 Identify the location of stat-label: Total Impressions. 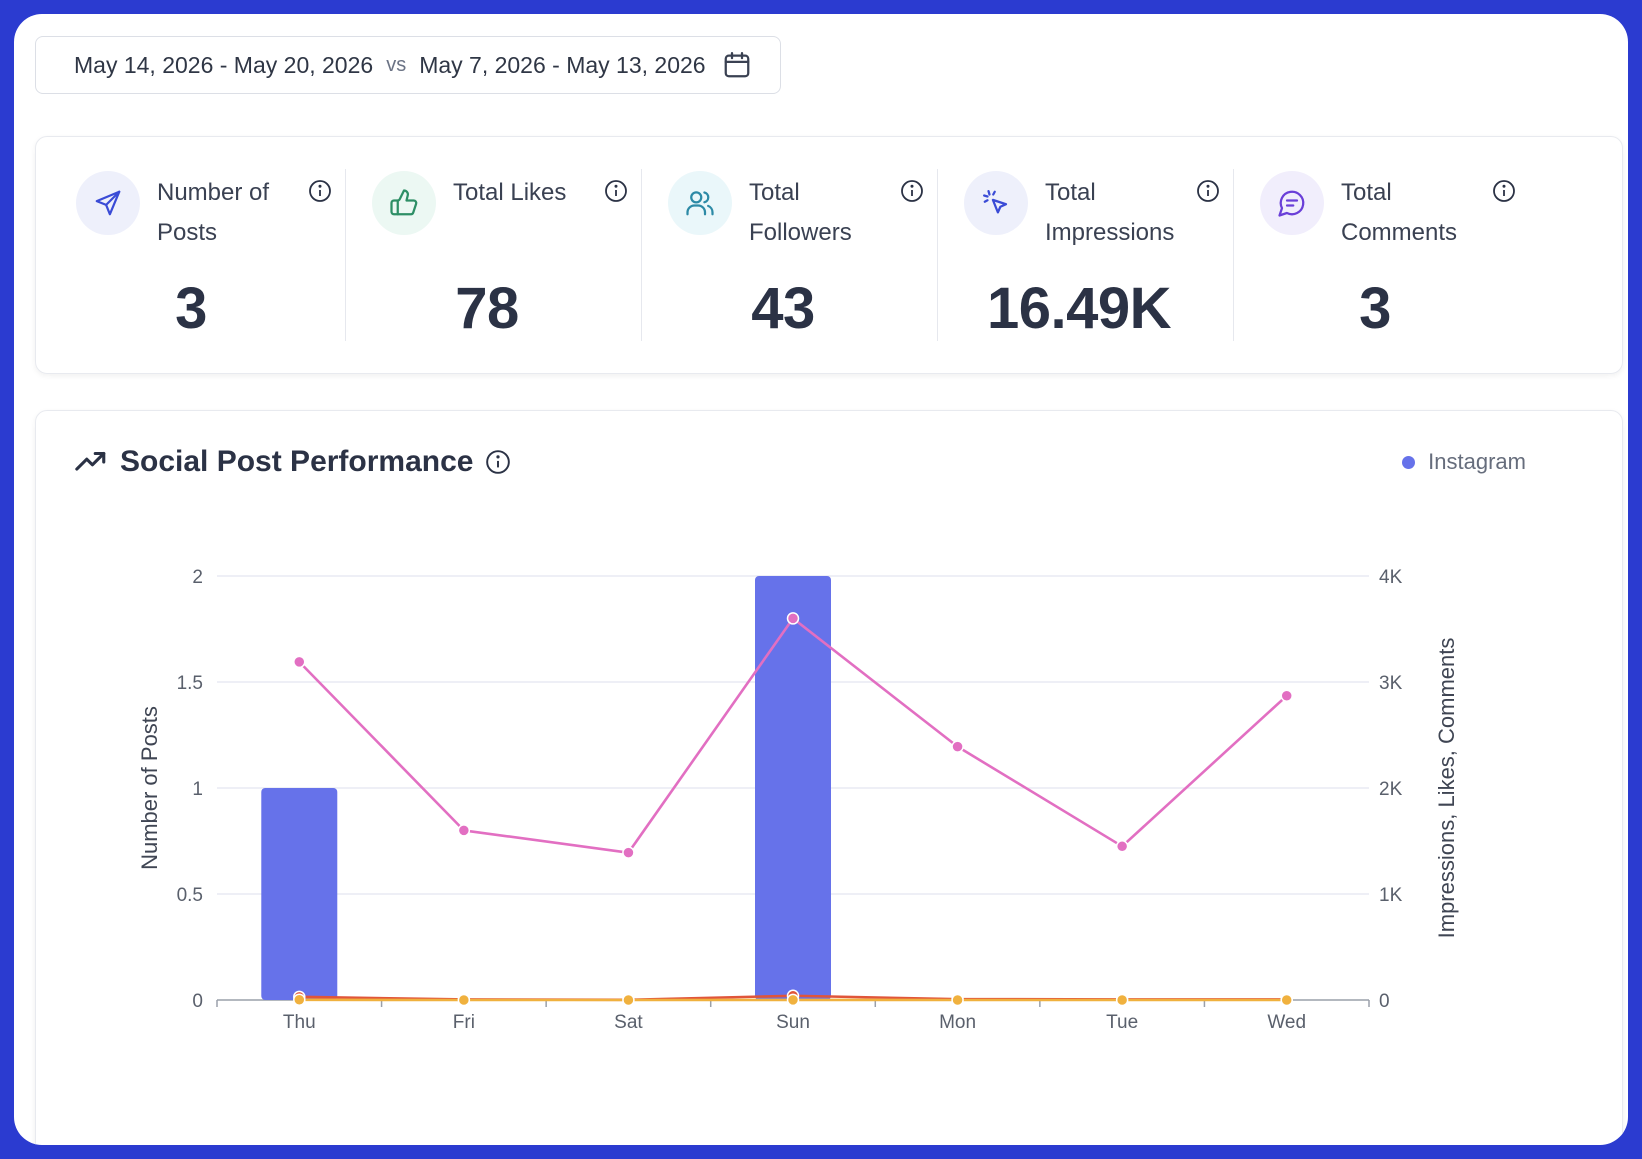
(1110, 212).